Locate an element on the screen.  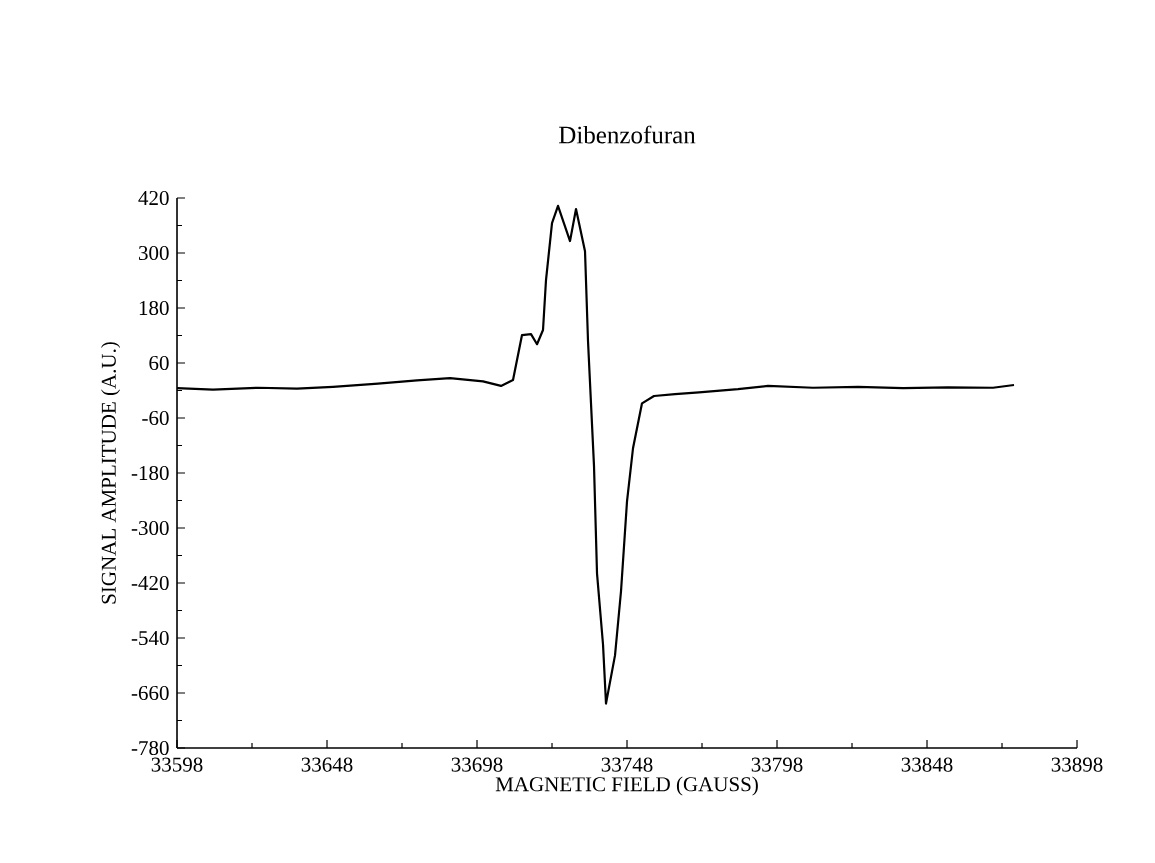
y-tick-label: -60 is located at coordinates (155, 418).